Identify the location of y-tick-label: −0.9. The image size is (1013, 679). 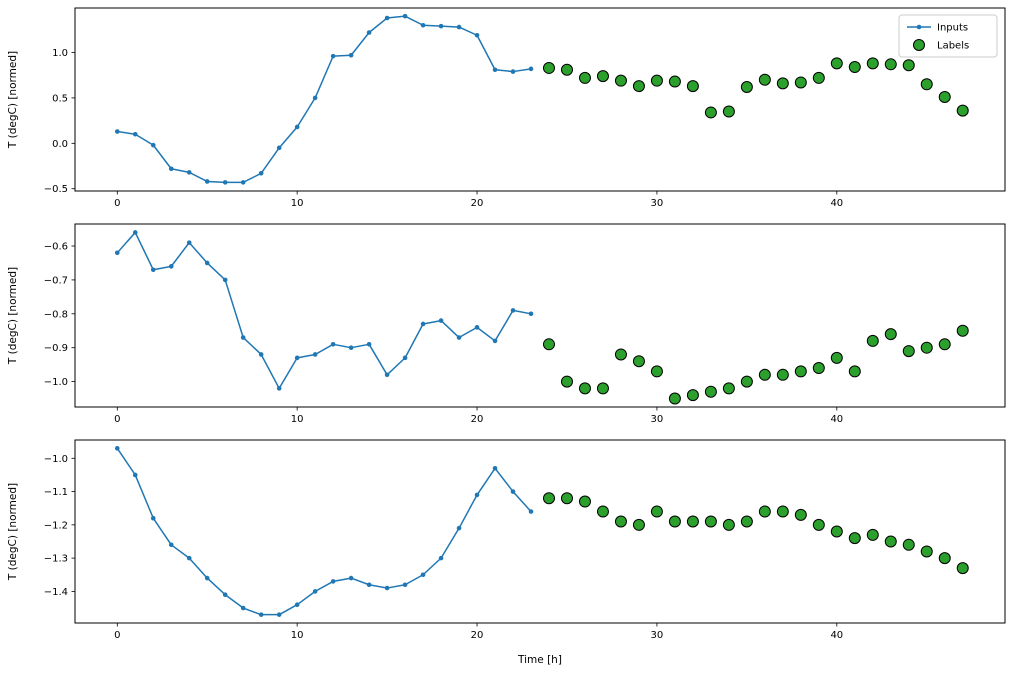
(56, 348).